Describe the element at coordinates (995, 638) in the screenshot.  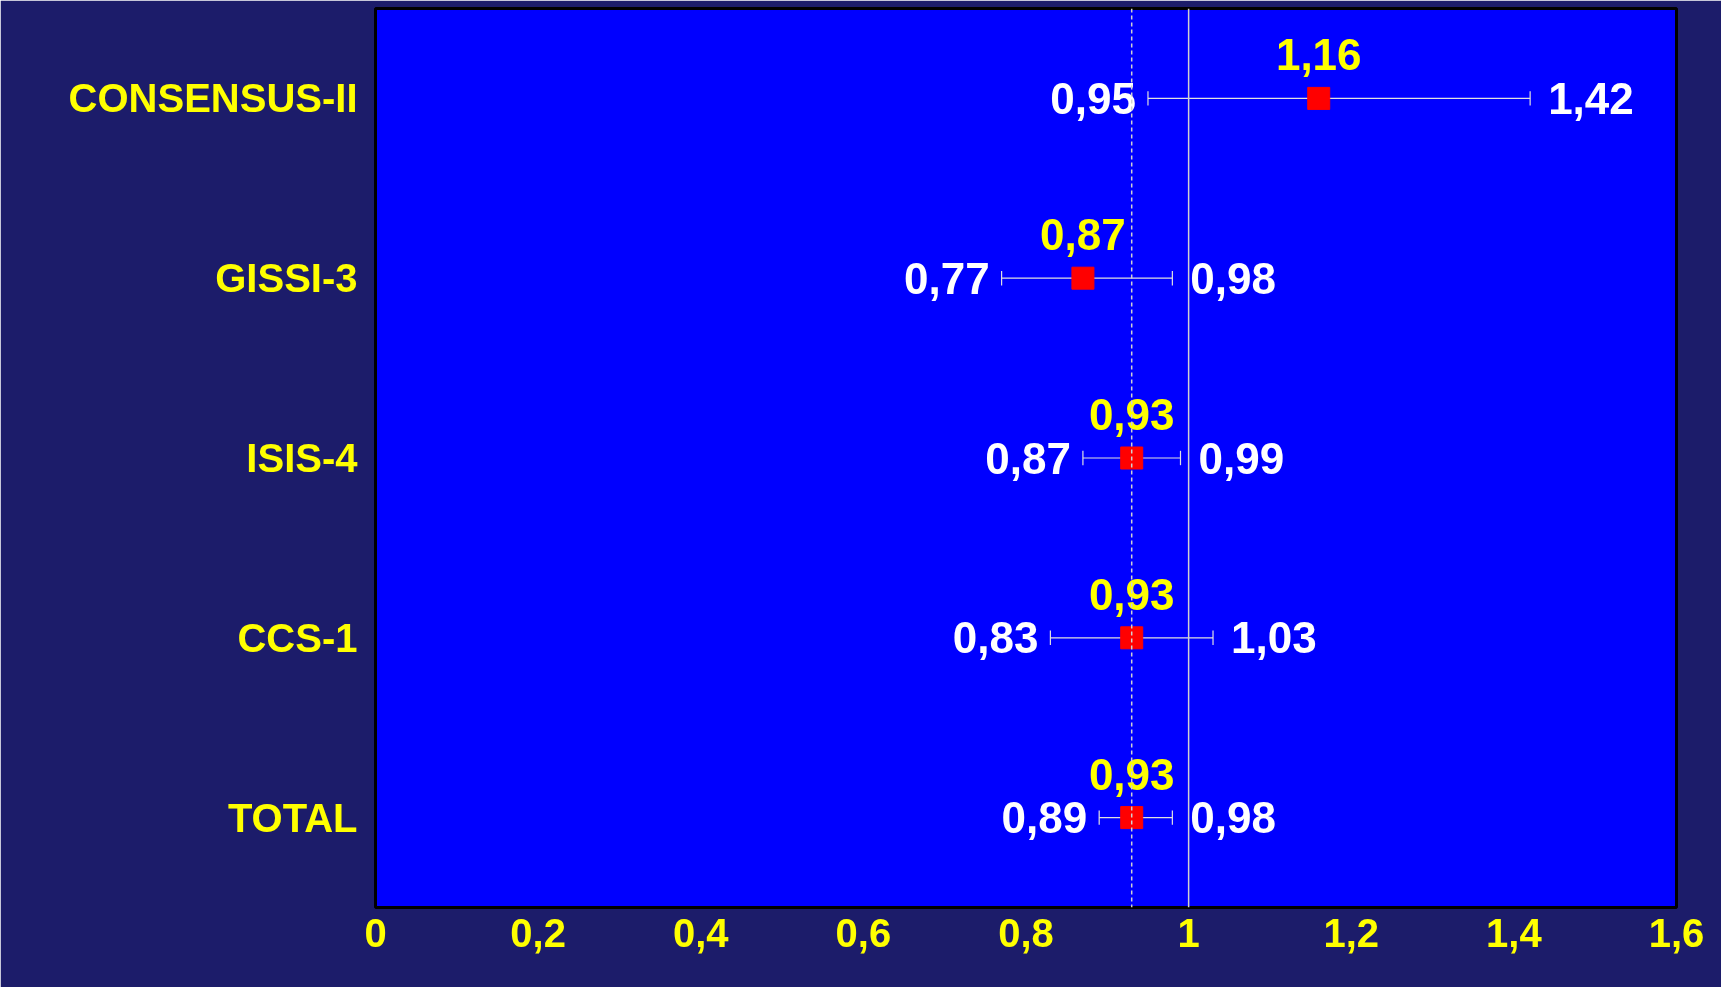
I see `annotation: 0,83` at that location.